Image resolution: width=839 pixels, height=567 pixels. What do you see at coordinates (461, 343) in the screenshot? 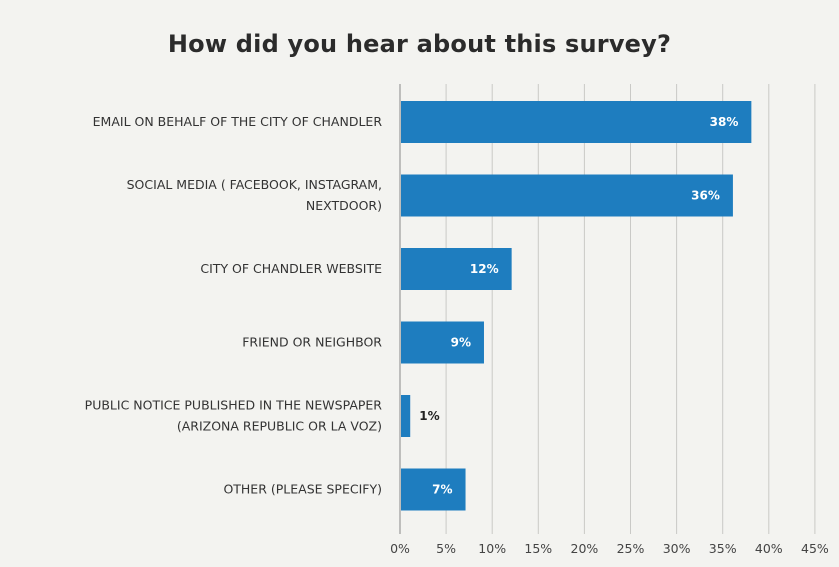
I see `data-label: 9%` at bounding box center [461, 343].